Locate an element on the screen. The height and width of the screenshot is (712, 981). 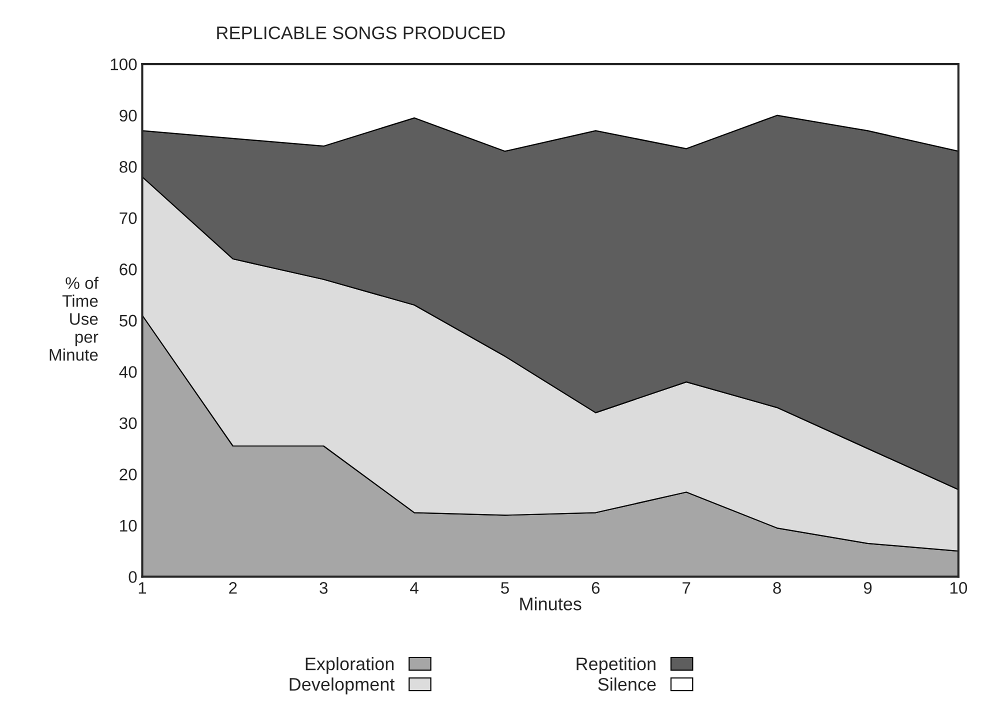
y-tick-label: 0 is located at coordinates (132, 577).